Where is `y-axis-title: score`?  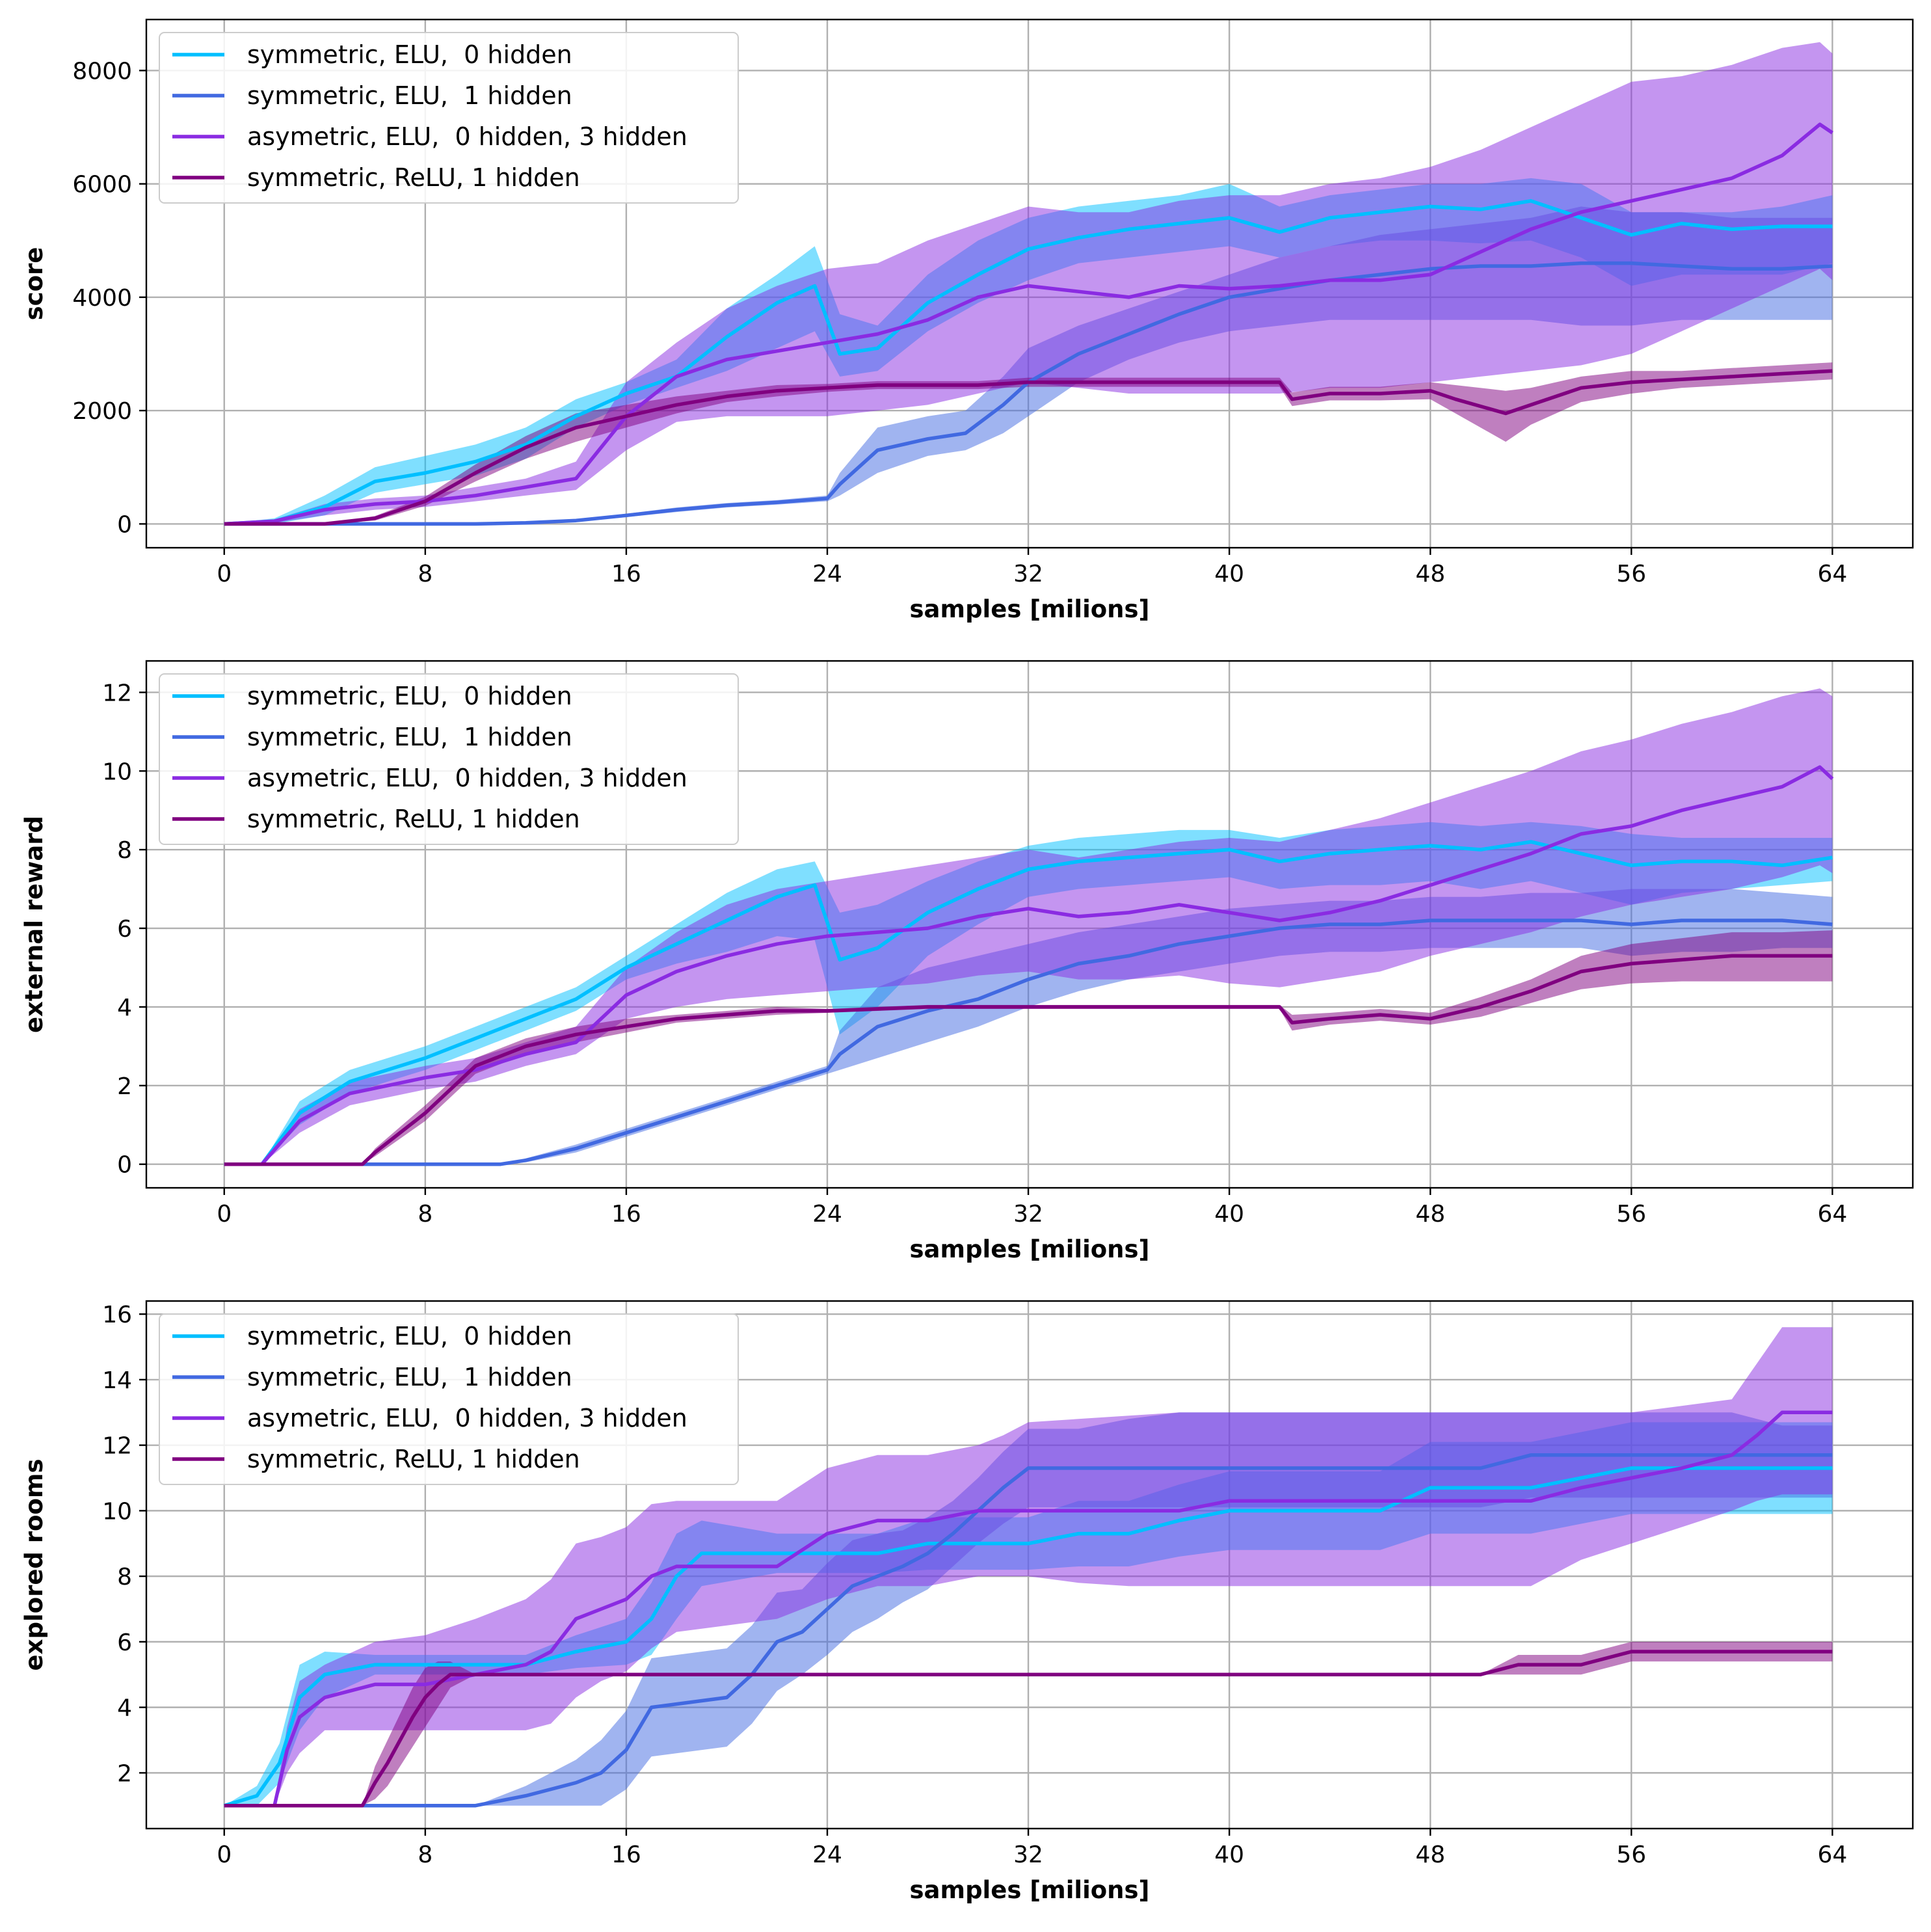
y-axis-title: score is located at coordinates (34, 284).